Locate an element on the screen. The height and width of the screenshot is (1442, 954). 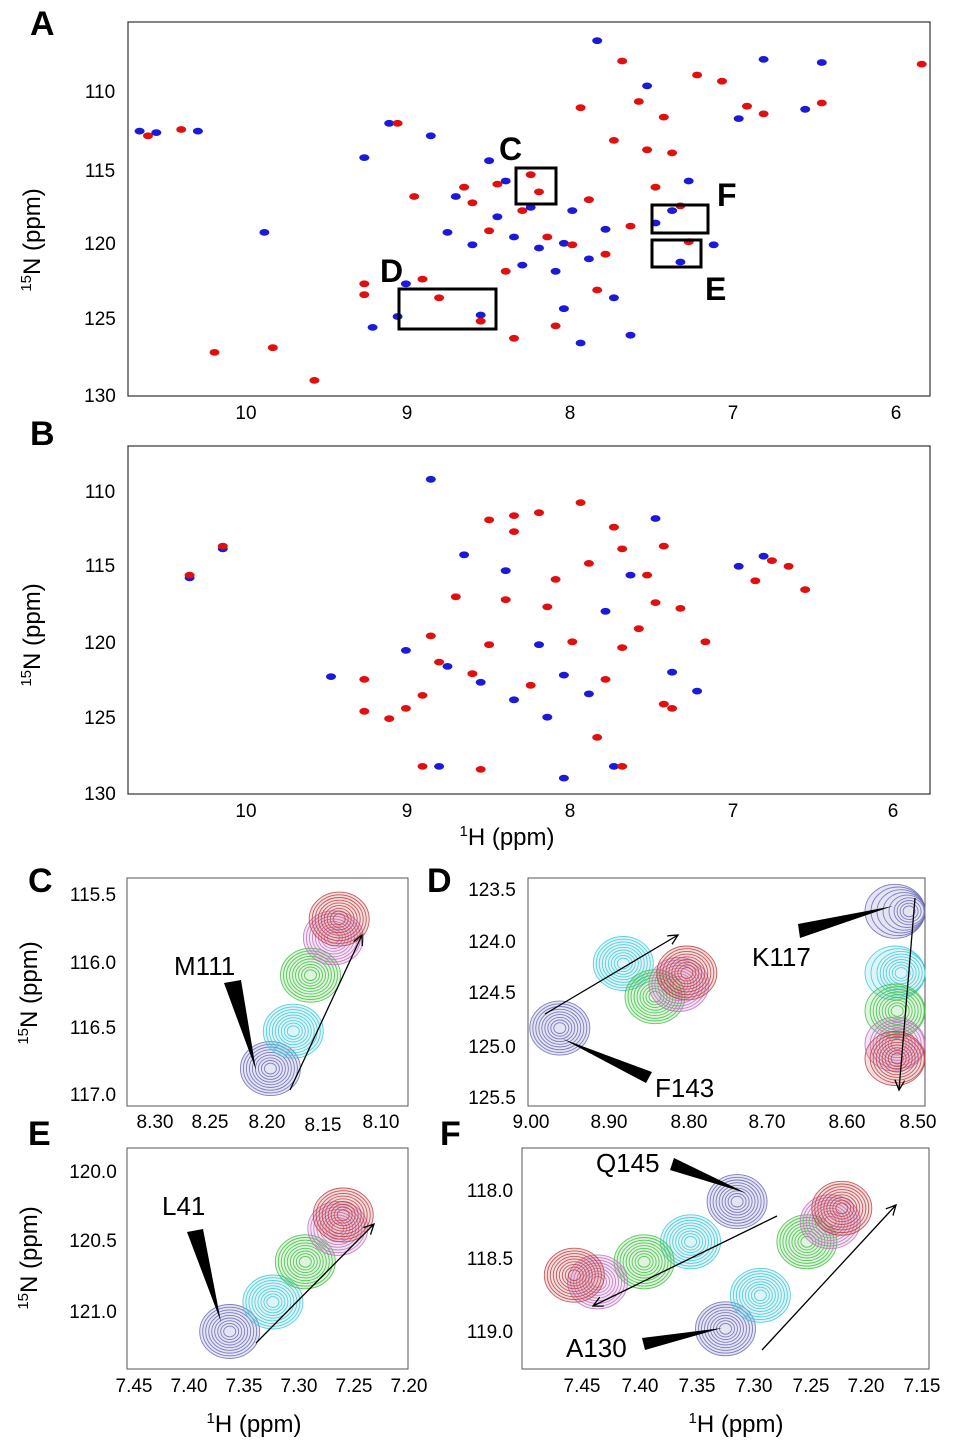
contour-f-s1-p1 is located at coordinates (760, 1295).